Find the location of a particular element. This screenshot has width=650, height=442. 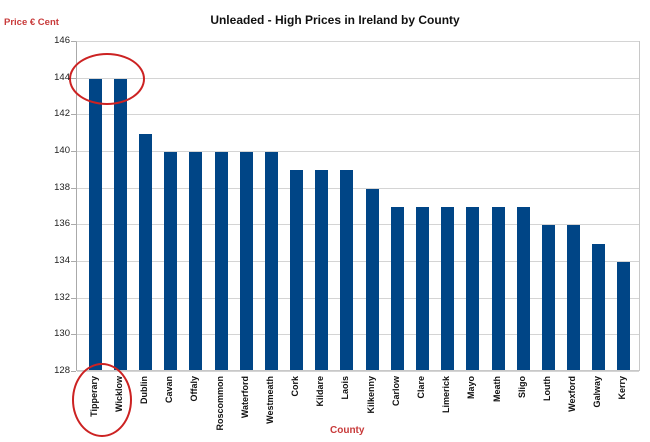

bar-wicklow is located at coordinates (120, 224).